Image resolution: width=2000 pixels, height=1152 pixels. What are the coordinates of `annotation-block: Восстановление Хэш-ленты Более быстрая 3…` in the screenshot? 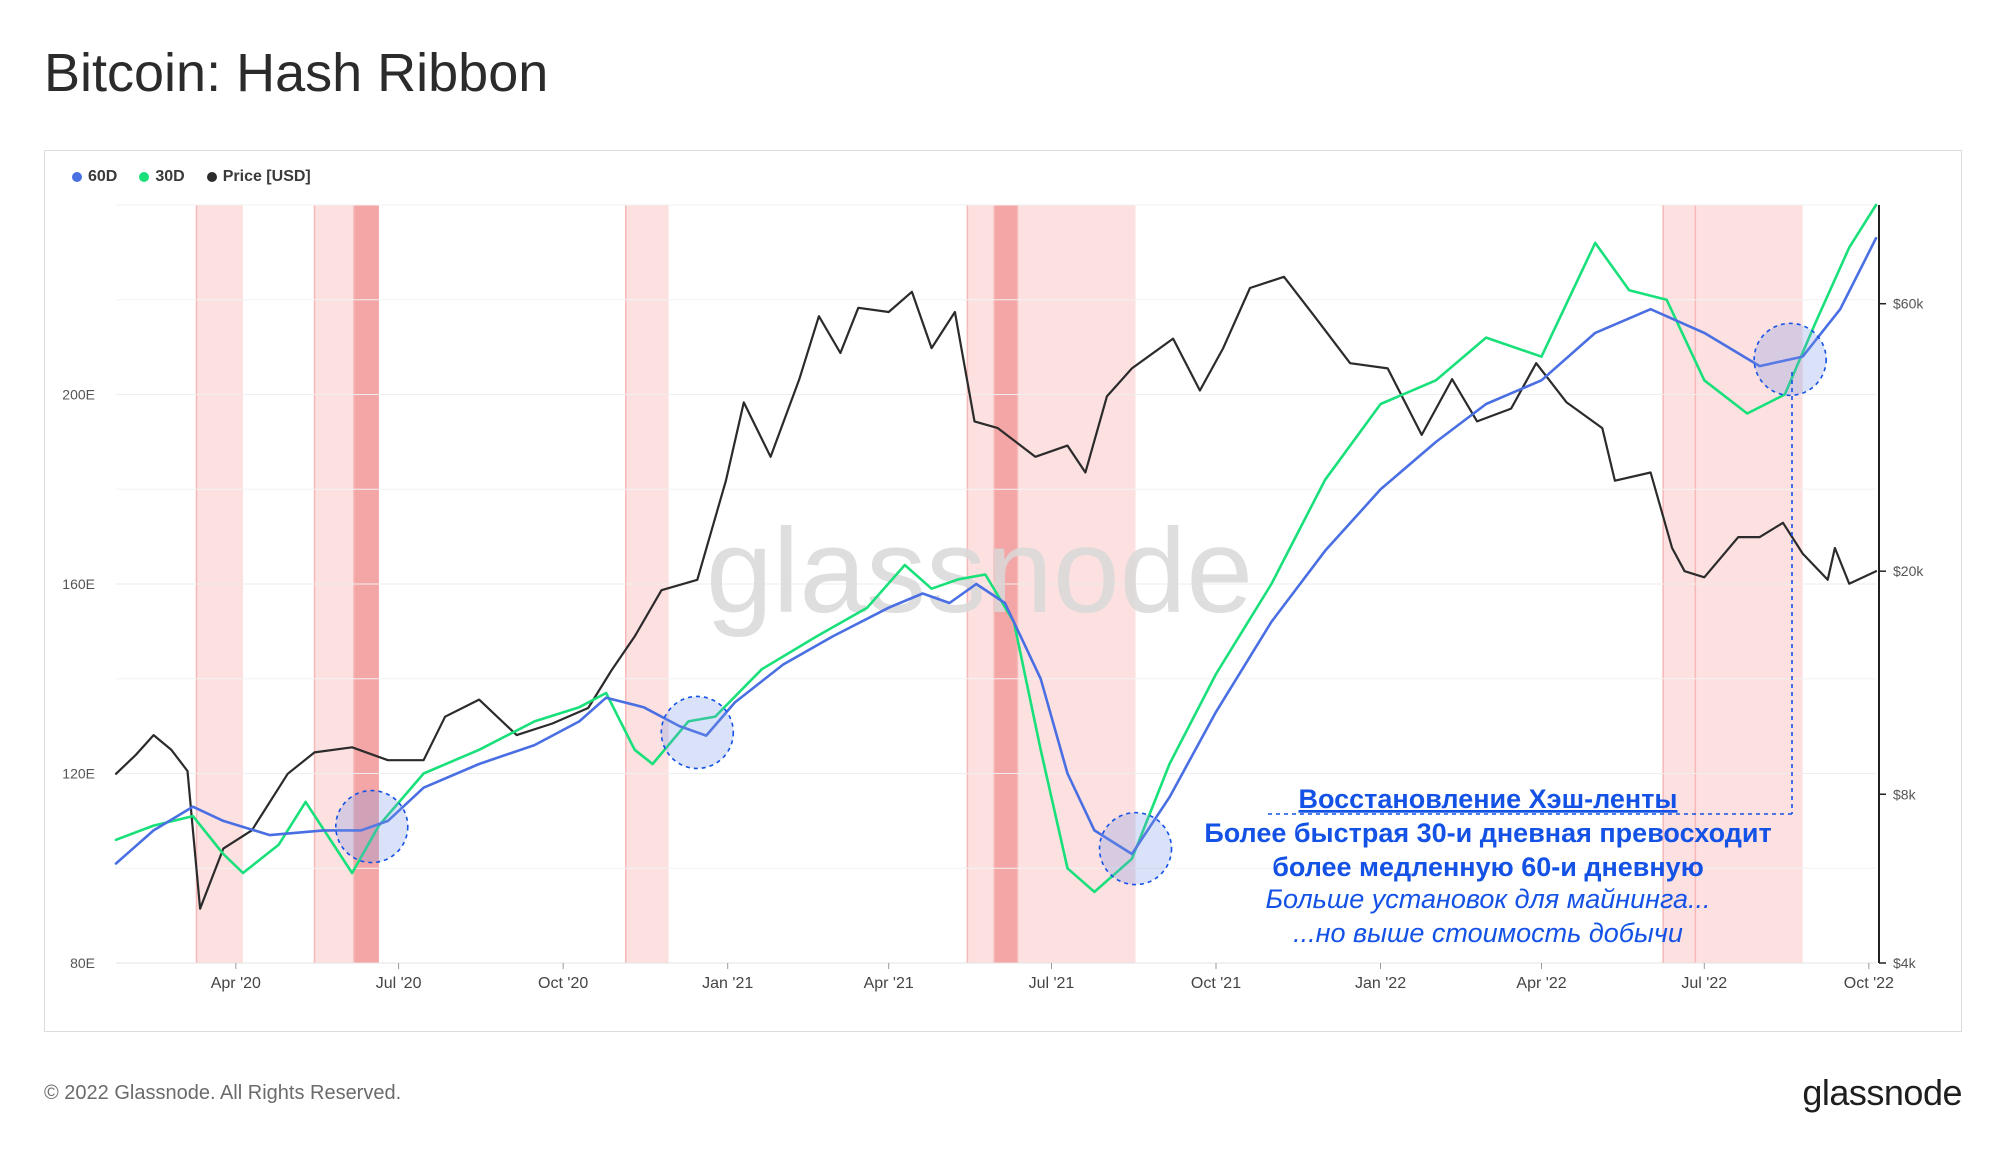 It's located at (1498, 660).